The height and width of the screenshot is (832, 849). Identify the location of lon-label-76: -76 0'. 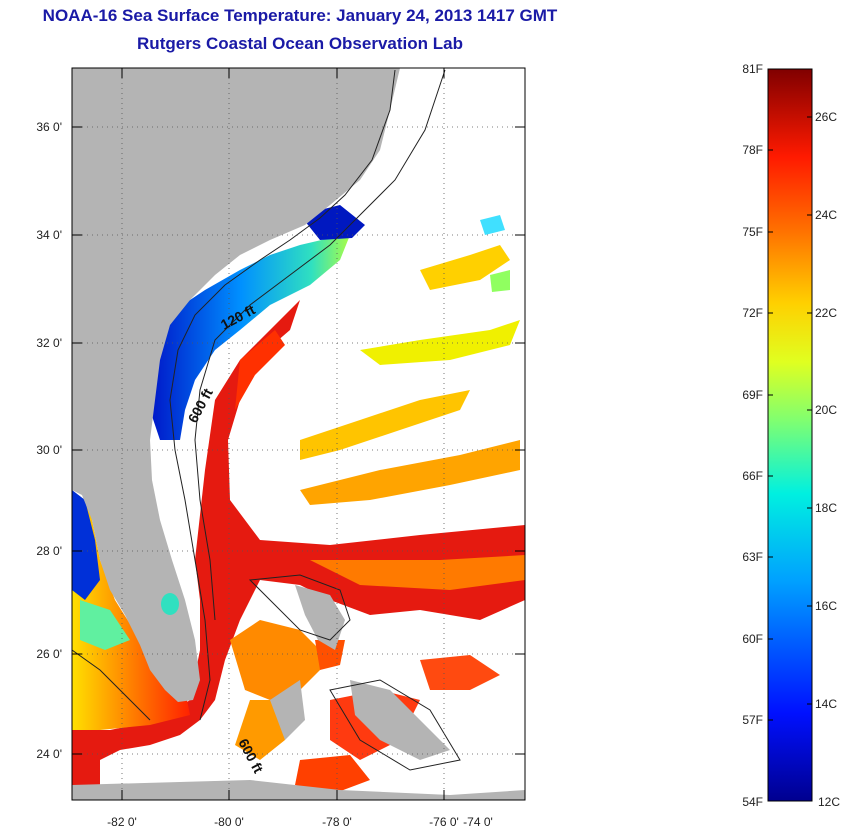
(444, 822).